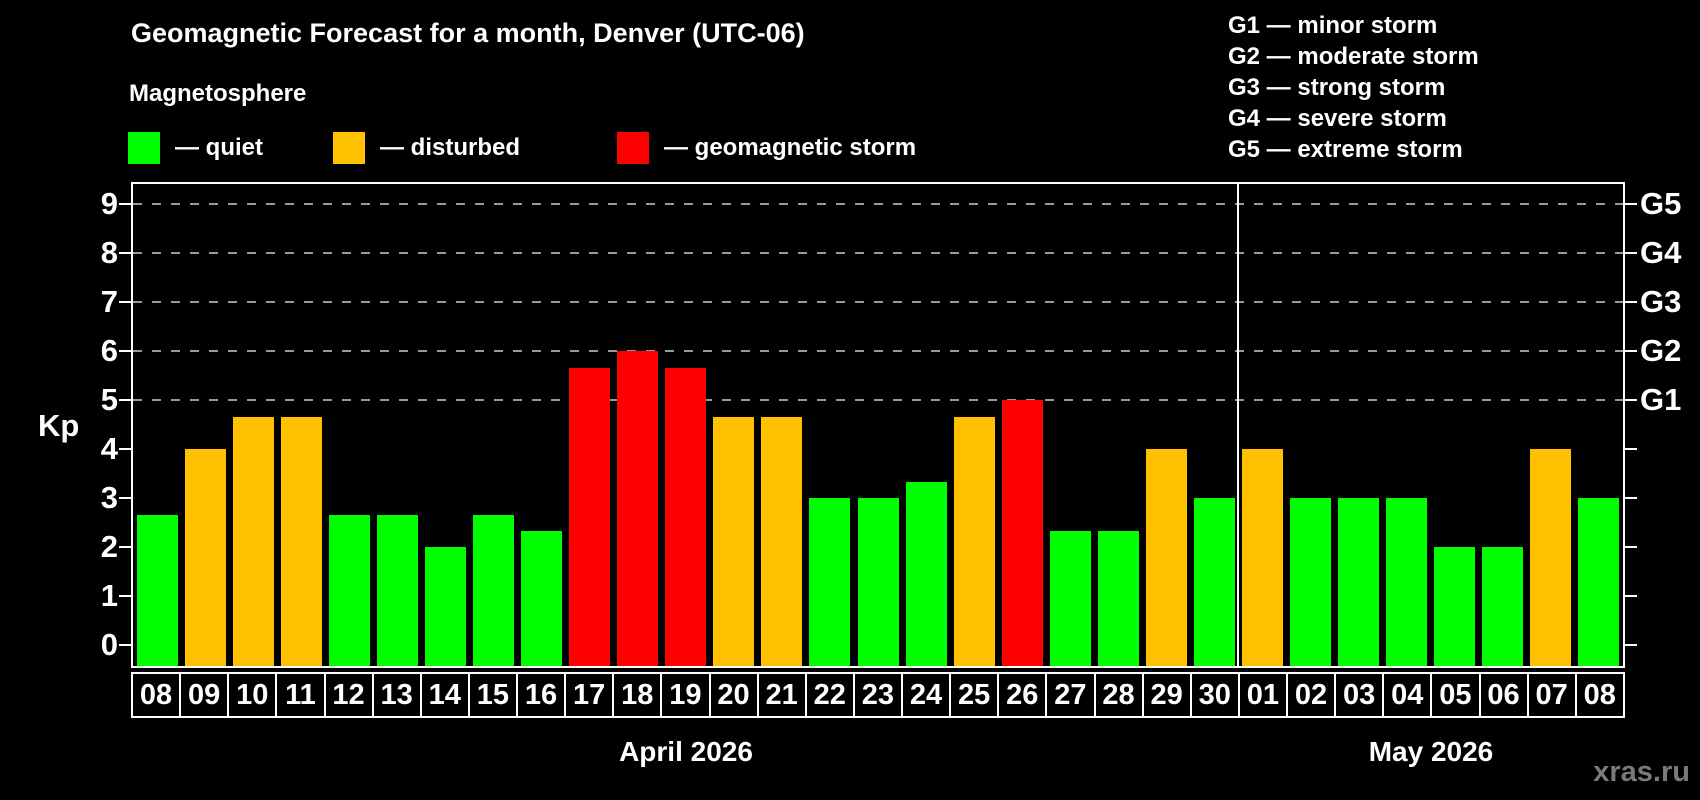  Describe the element at coordinates (59, 425) in the screenshot. I see `kp-axis-title: Kp` at that location.